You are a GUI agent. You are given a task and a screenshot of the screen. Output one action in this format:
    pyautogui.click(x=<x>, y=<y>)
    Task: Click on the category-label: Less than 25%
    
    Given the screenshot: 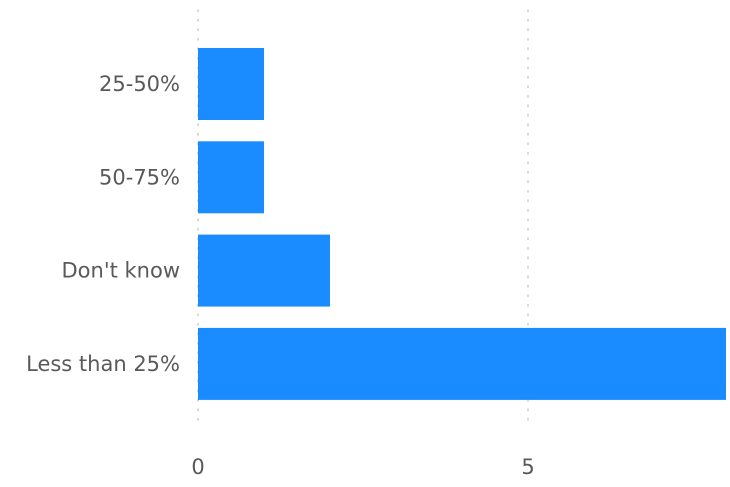 What is the action you would take?
    pyautogui.click(x=103, y=364)
    